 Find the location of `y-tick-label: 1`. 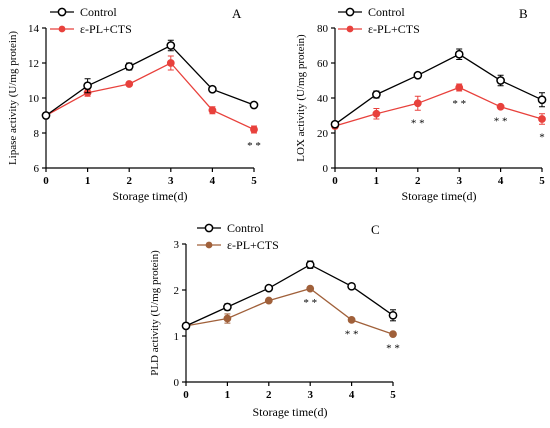

y-tick-label: 1 is located at coordinates (177, 337).